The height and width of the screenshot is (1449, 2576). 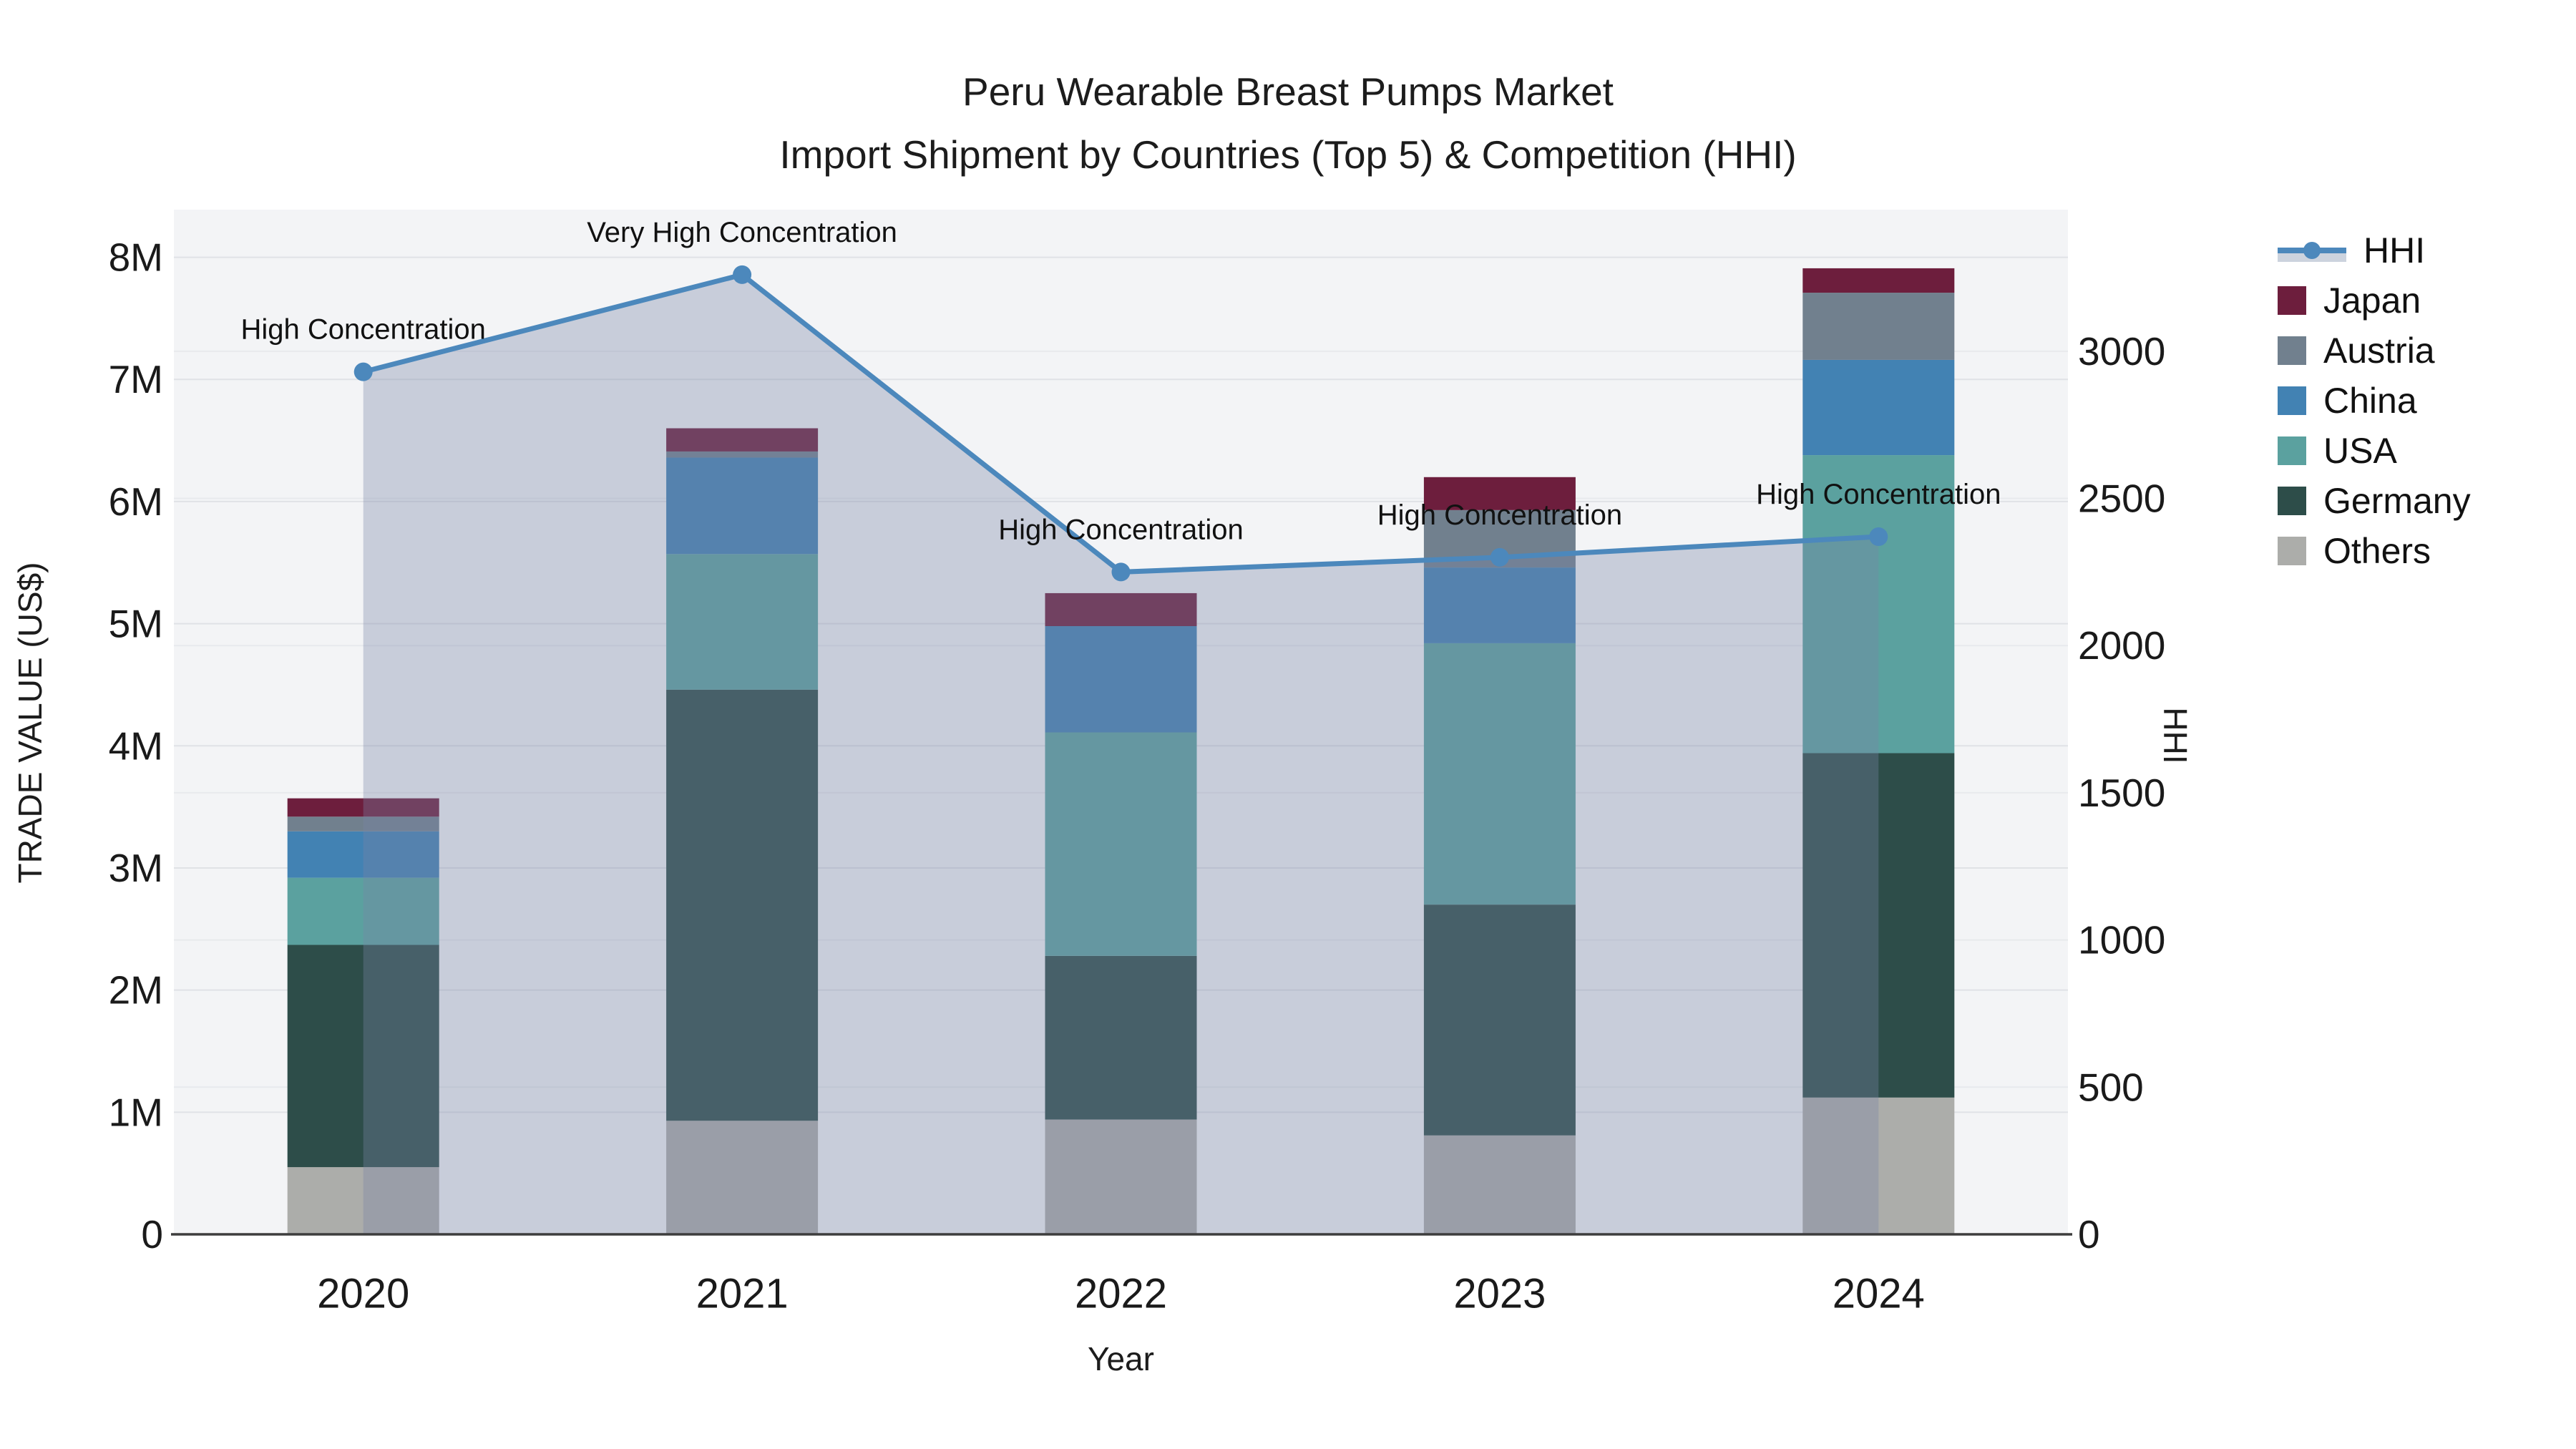 I want to click on bar-segment-others-2021, so click(x=742, y=1177).